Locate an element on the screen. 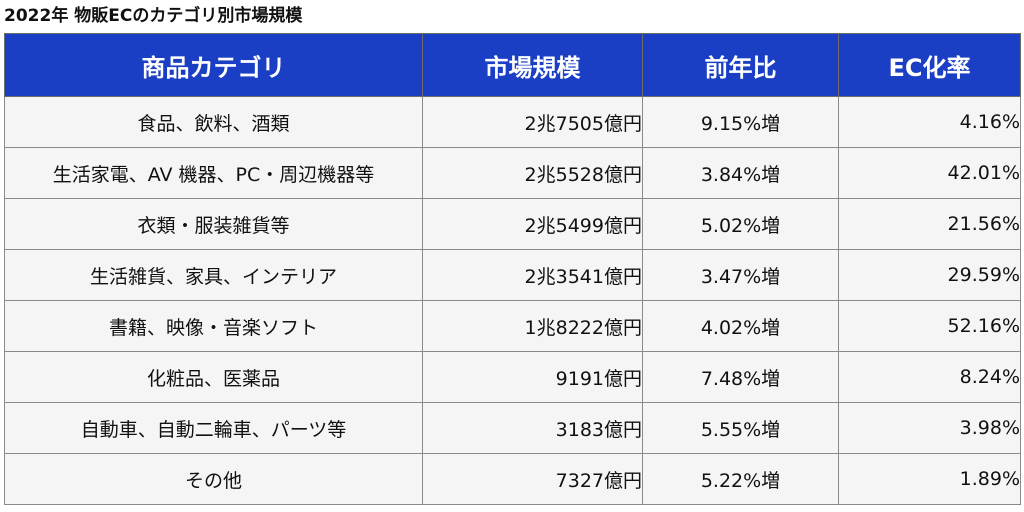 This screenshot has height=512, width=1024. cell-yoy: 3.47%増 is located at coordinates (740, 275).